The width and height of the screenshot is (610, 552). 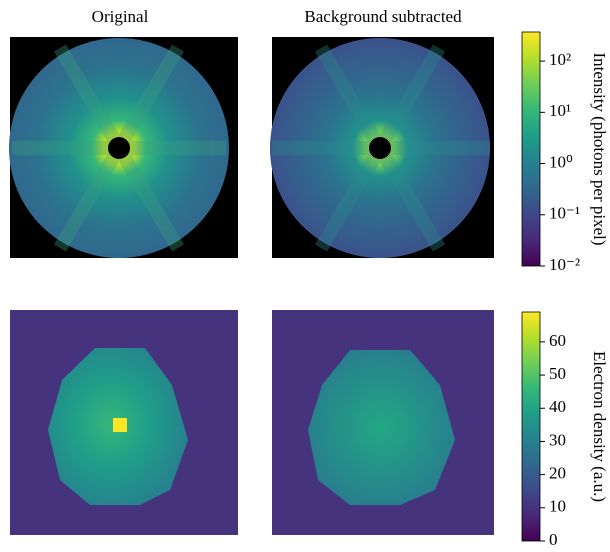 What do you see at coordinates (561, 161) in the screenshot?
I see `tick-label: 10⁰` at bounding box center [561, 161].